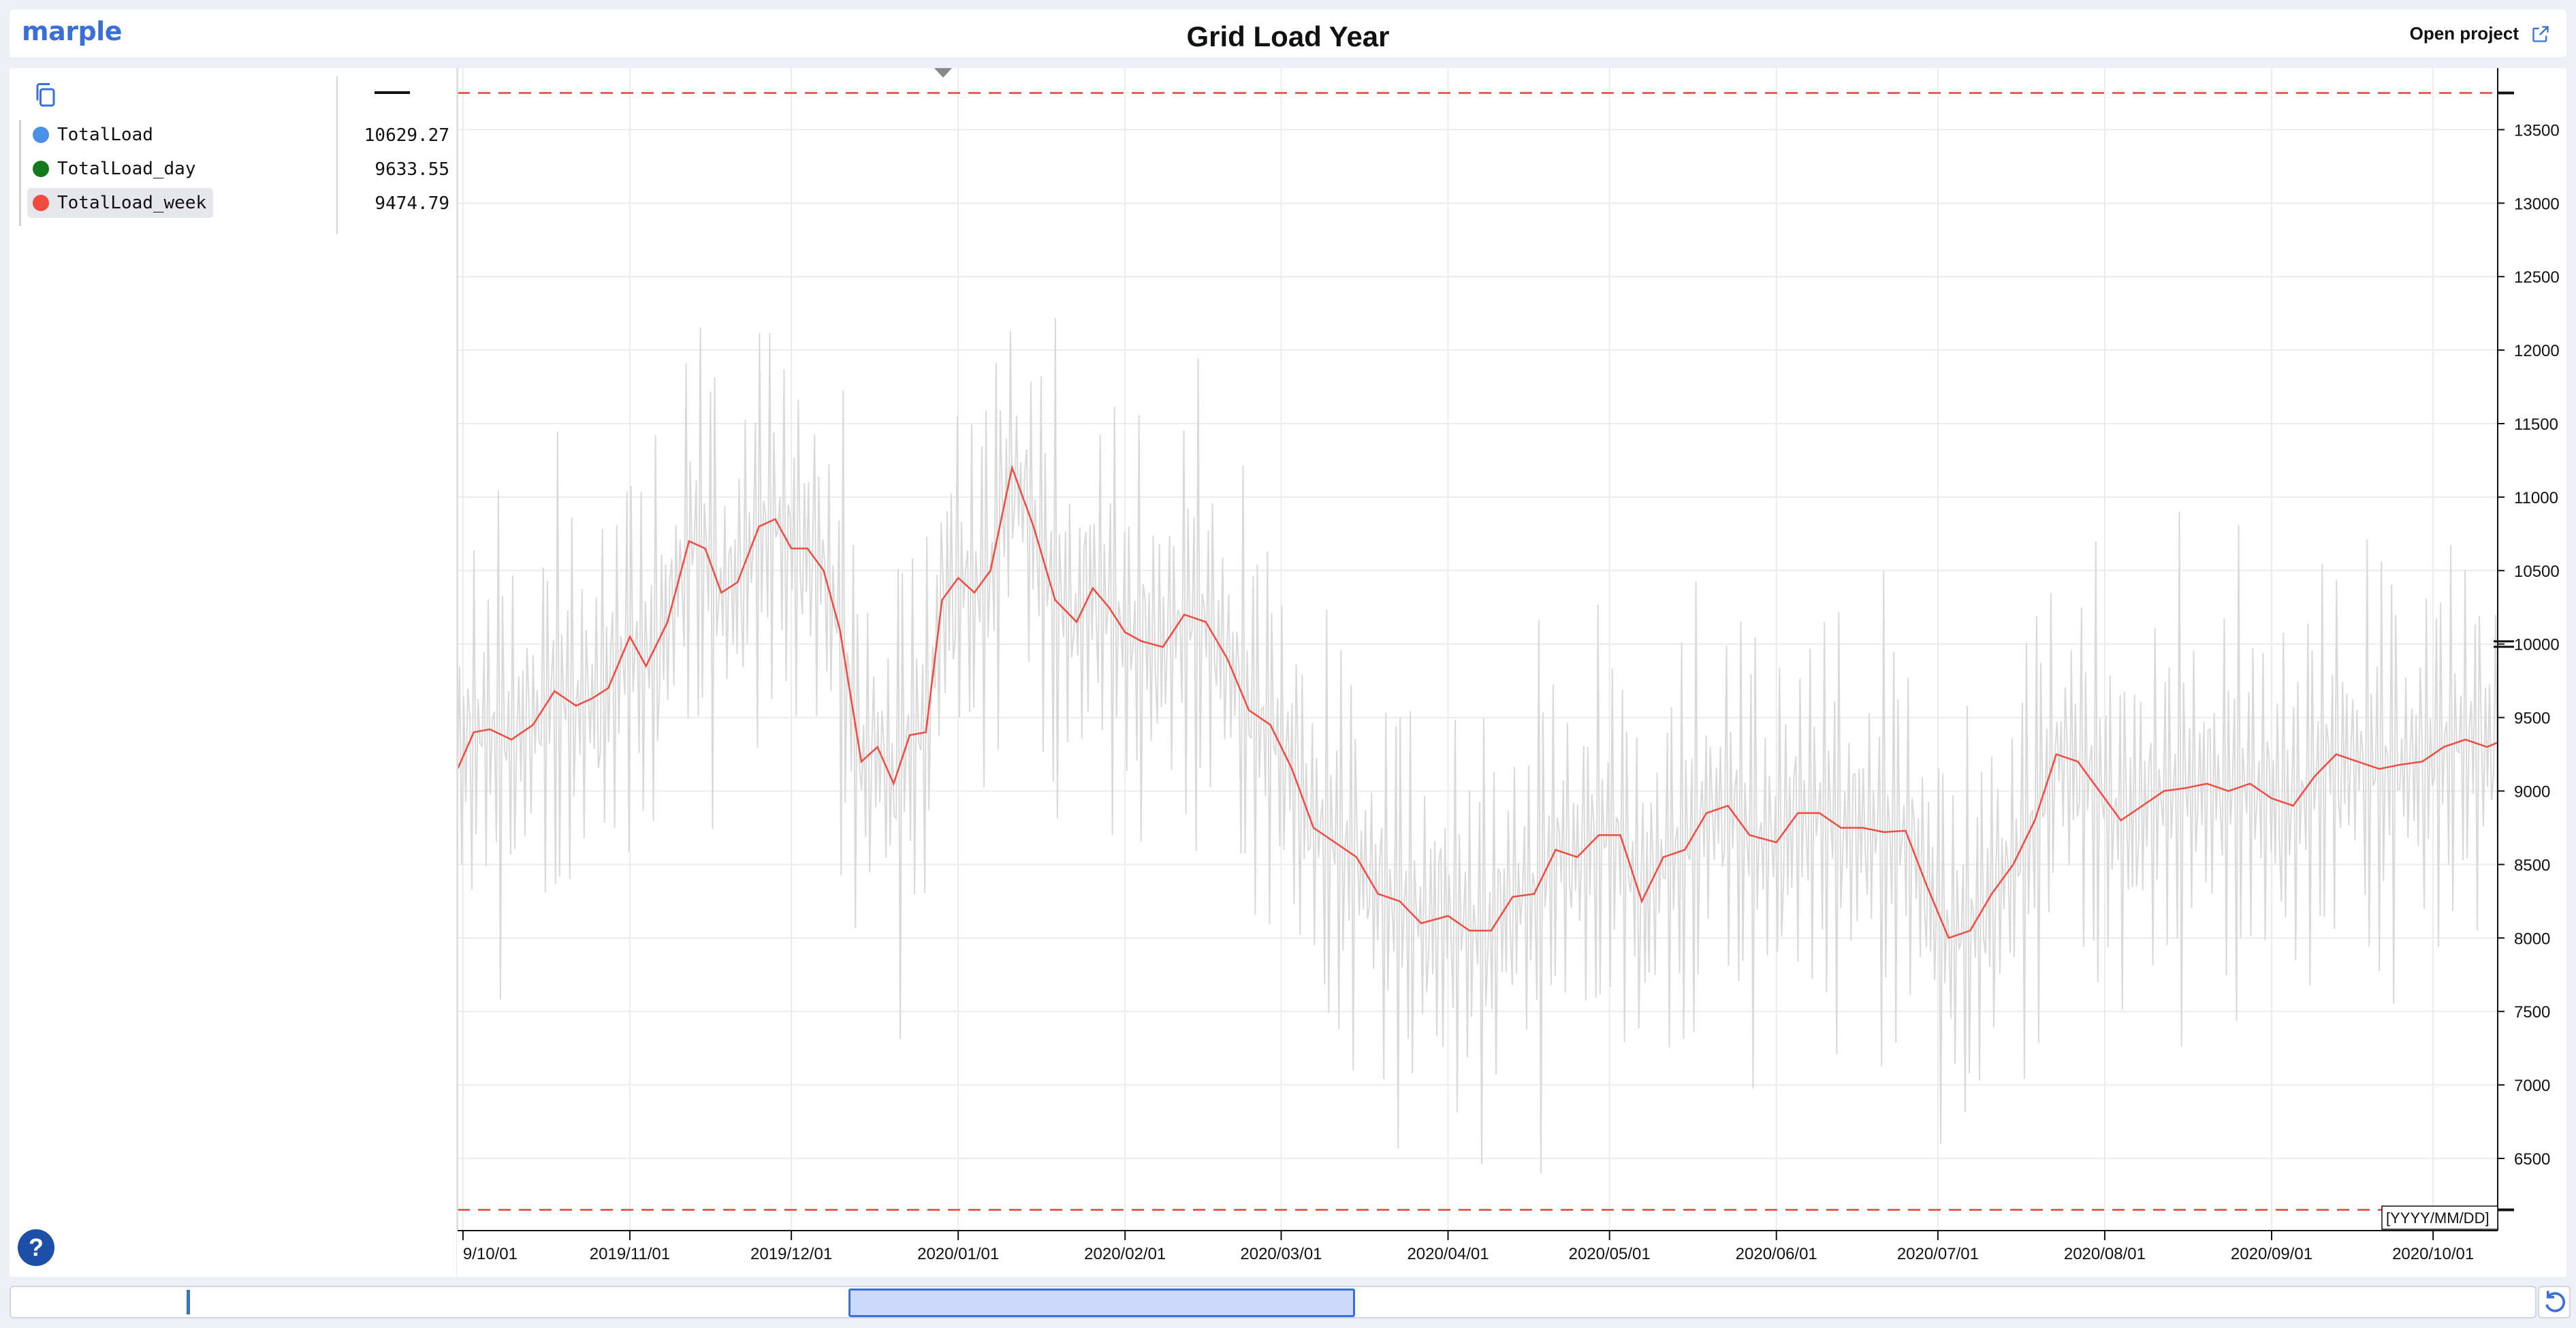 The width and height of the screenshot is (2576, 1328). Describe the element at coordinates (2532, 939) in the screenshot. I see `y-tick-label: 8000` at that location.